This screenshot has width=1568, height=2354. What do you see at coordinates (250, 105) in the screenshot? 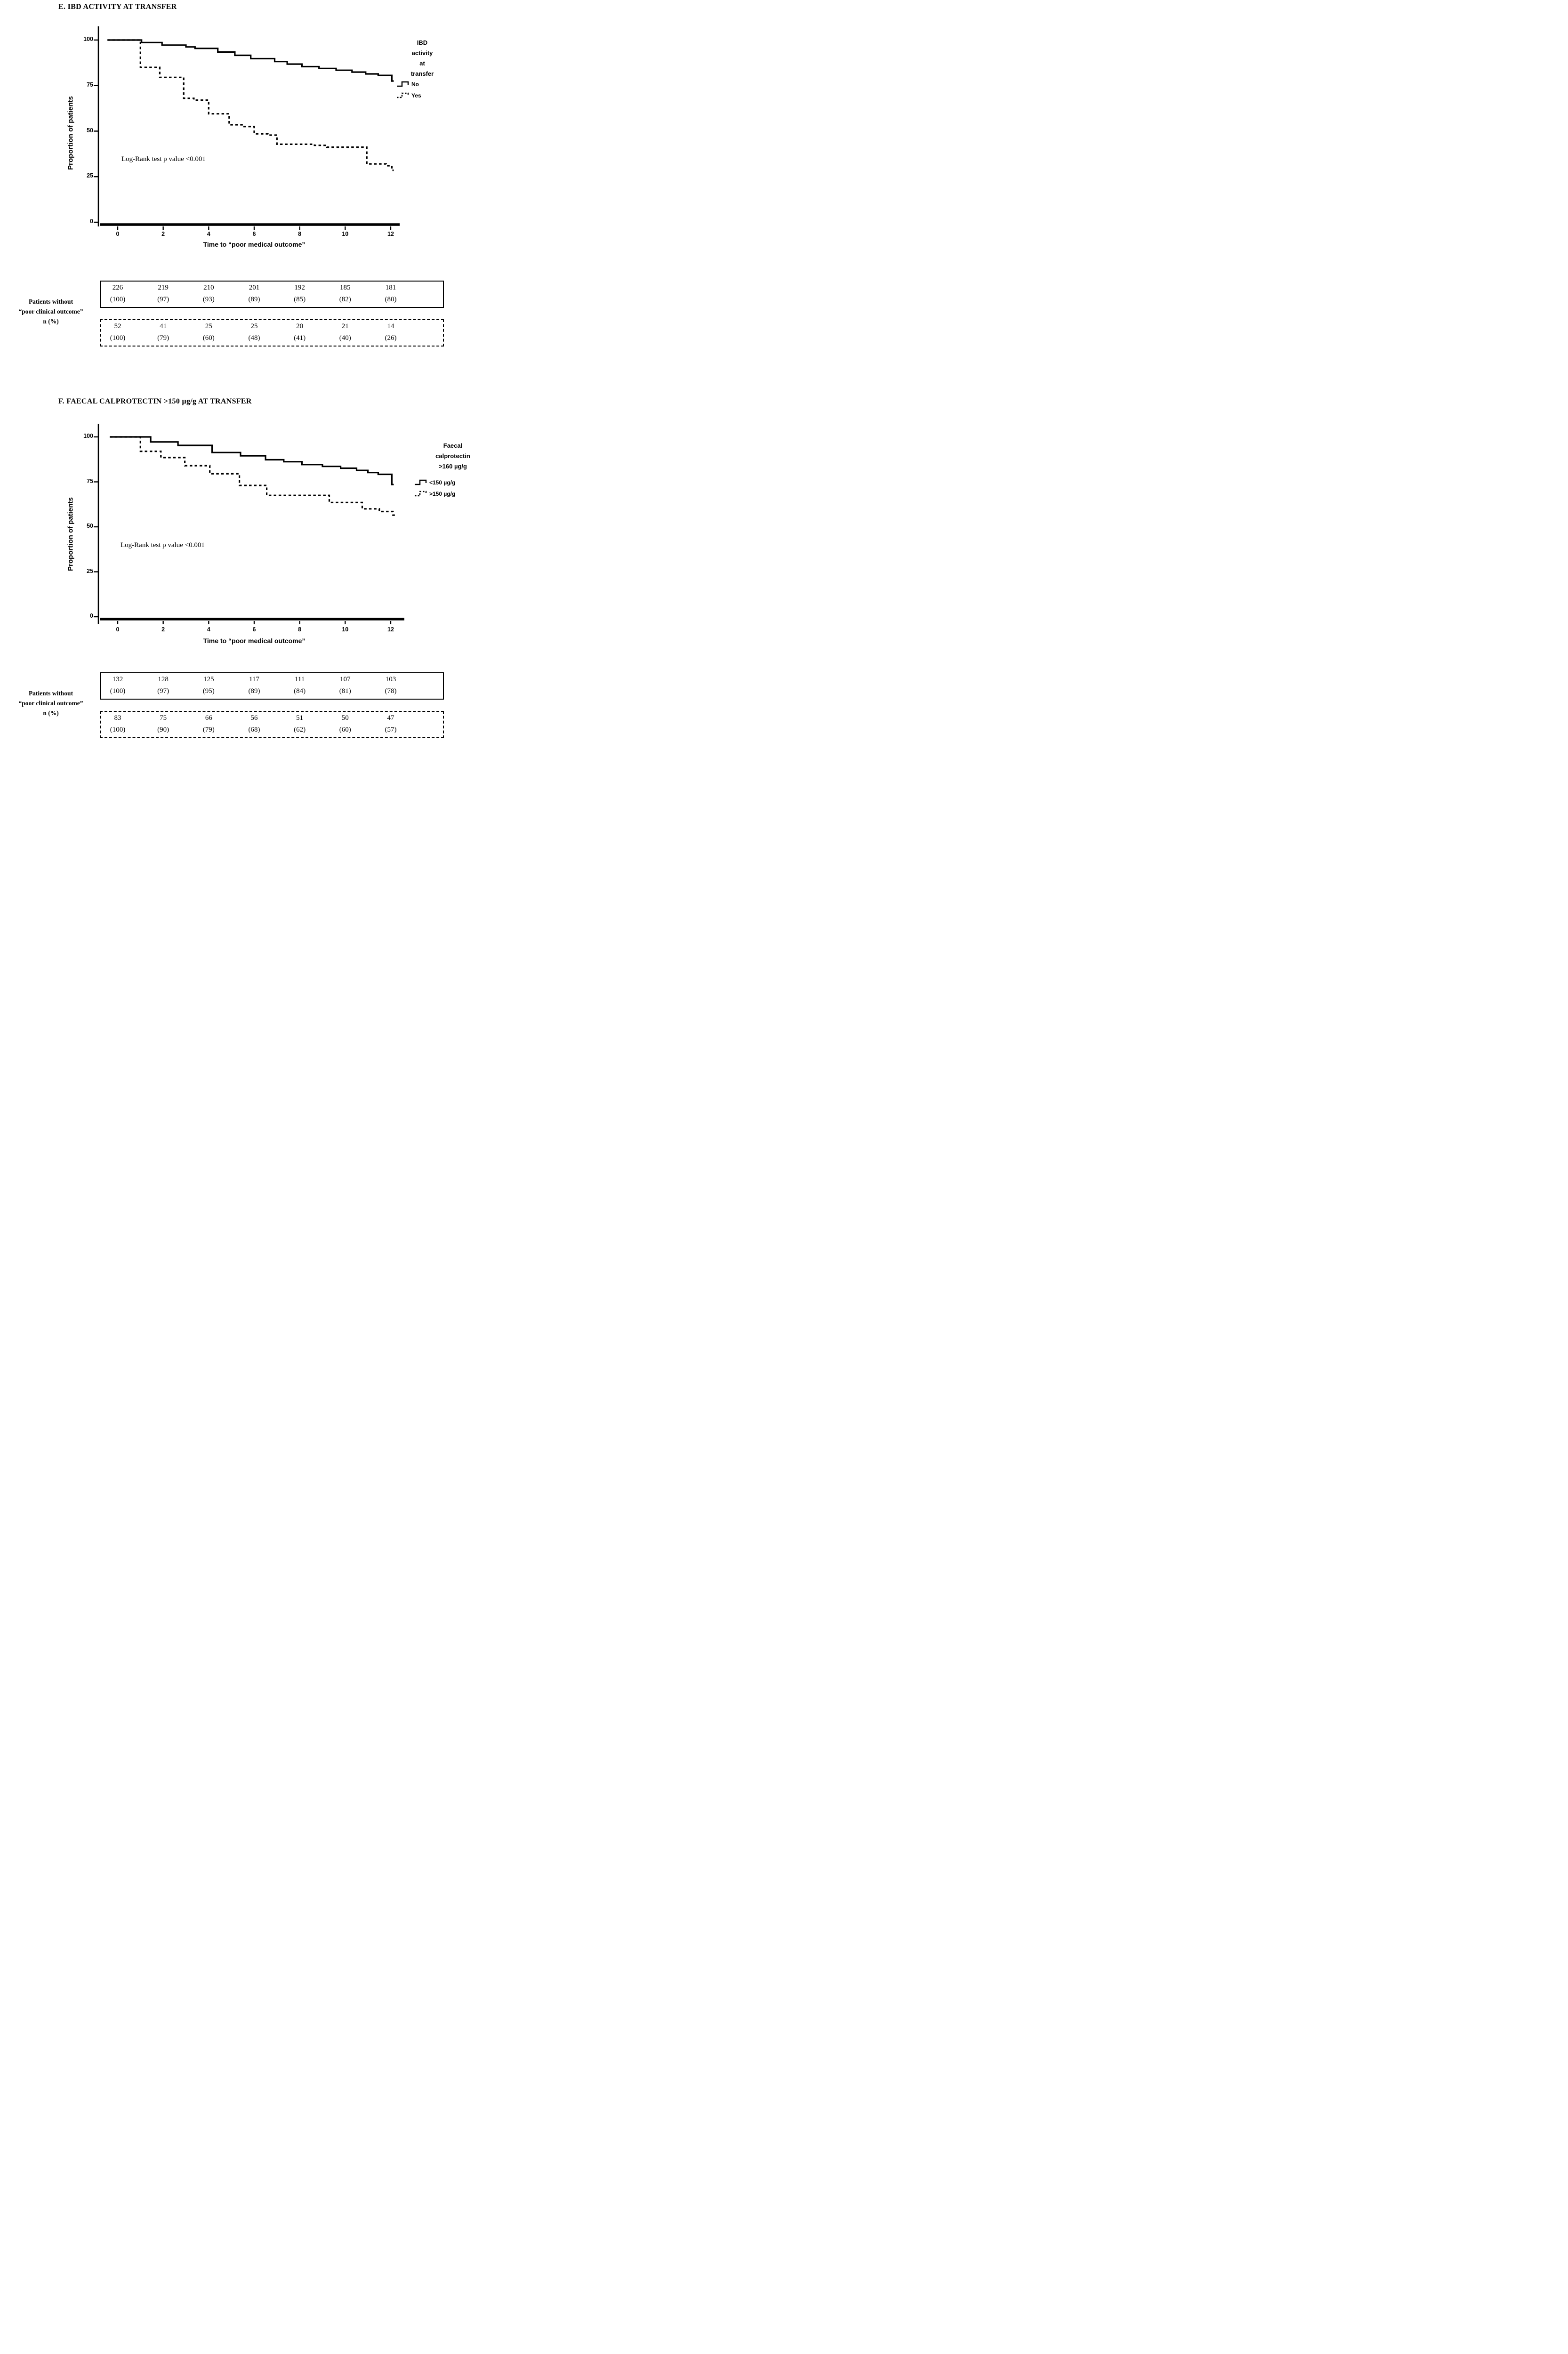
I see `panel-e-curve-dashed` at bounding box center [250, 105].